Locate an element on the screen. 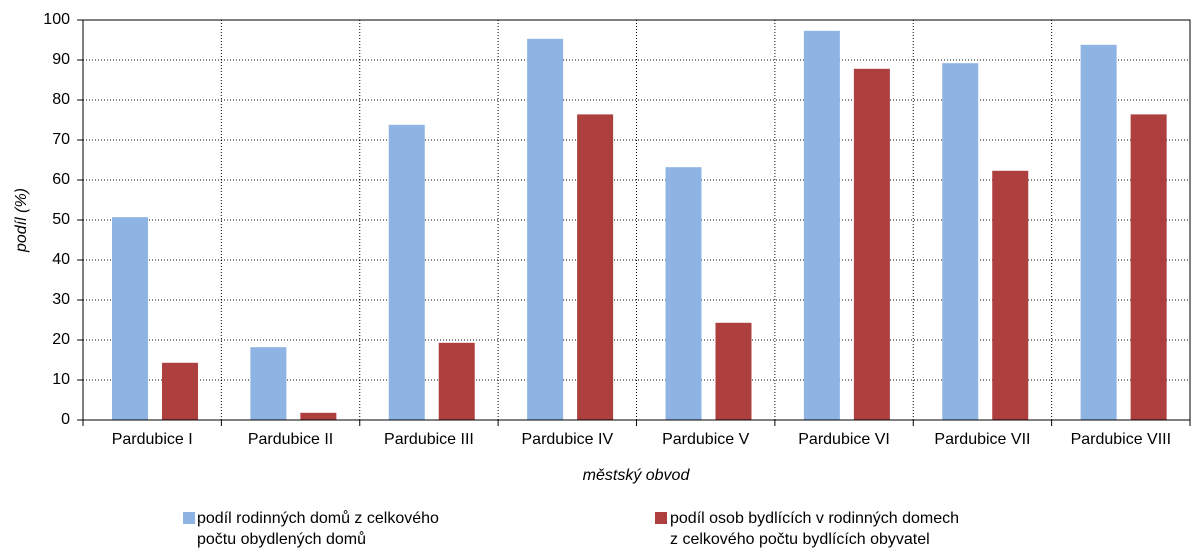 The width and height of the screenshot is (1193, 552). y-tick-label: 30 is located at coordinates (61, 299).